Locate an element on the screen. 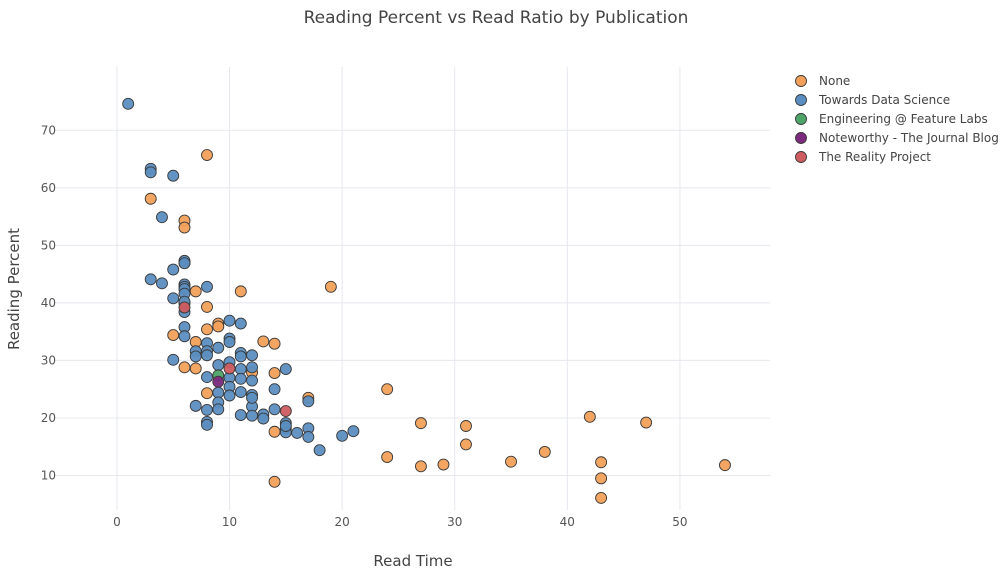 Image resolution: width=1000 pixels, height=584 pixels. legend-item: Noteworthy - The Journal Blog is located at coordinates (897, 138).